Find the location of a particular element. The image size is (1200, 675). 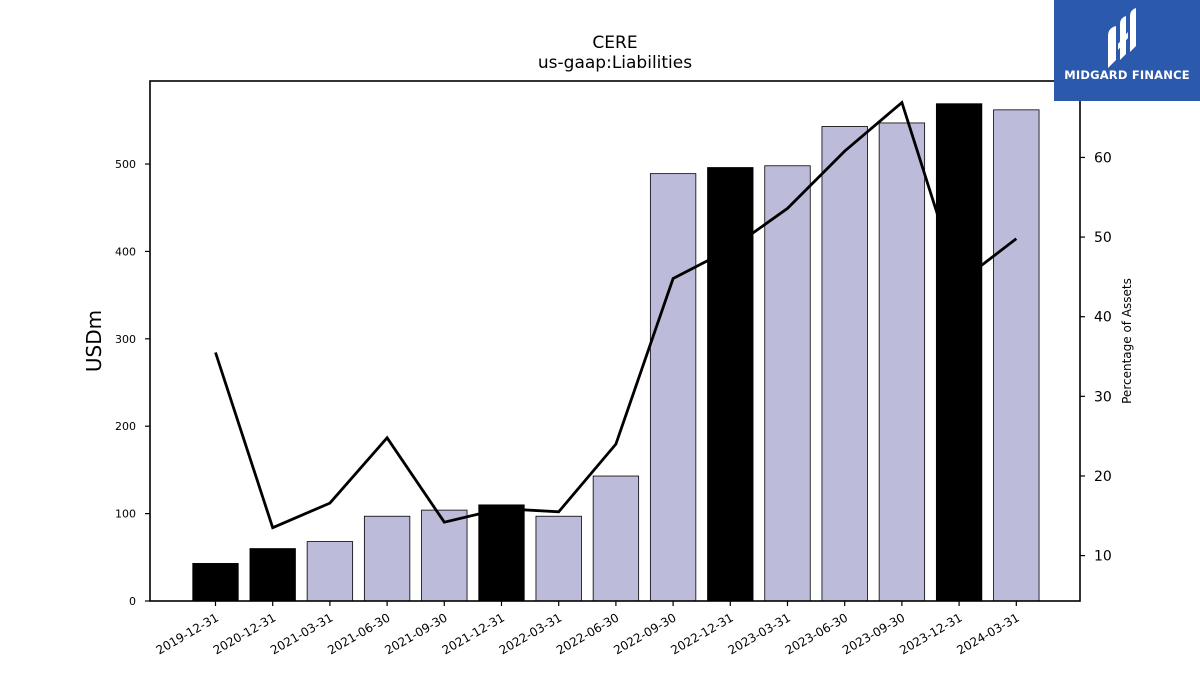

x-tick-label: 2021-03-31 is located at coordinates (301, 633).